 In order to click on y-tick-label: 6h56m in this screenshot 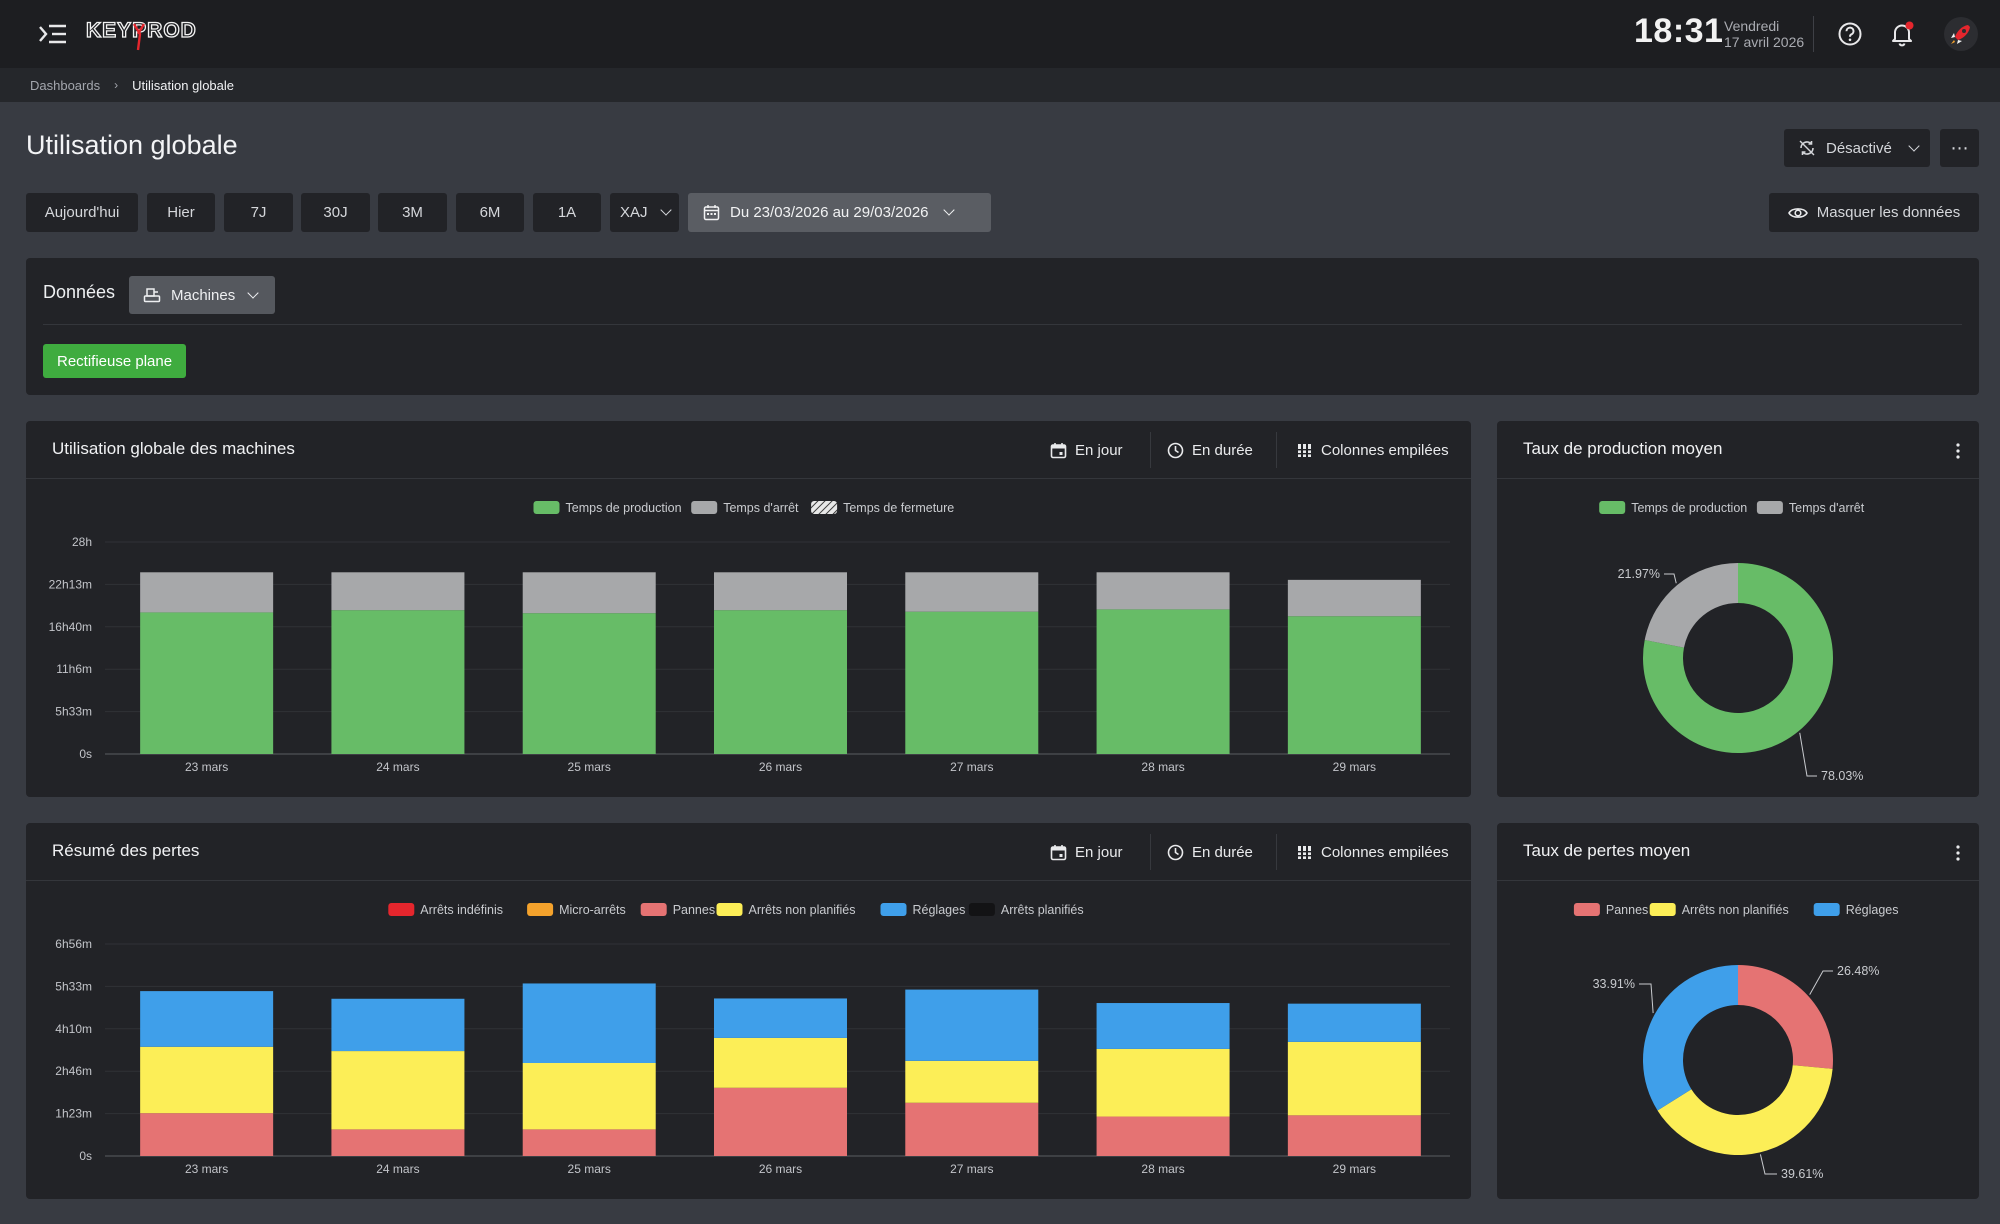, I will do `click(73, 944)`.